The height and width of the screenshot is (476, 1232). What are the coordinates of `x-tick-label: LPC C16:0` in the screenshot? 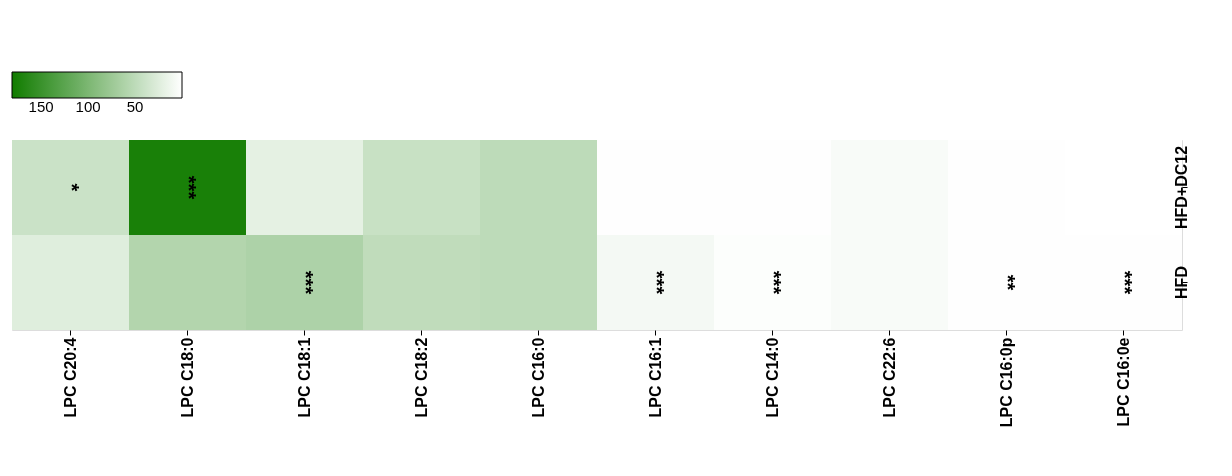 It's located at (538, 377).